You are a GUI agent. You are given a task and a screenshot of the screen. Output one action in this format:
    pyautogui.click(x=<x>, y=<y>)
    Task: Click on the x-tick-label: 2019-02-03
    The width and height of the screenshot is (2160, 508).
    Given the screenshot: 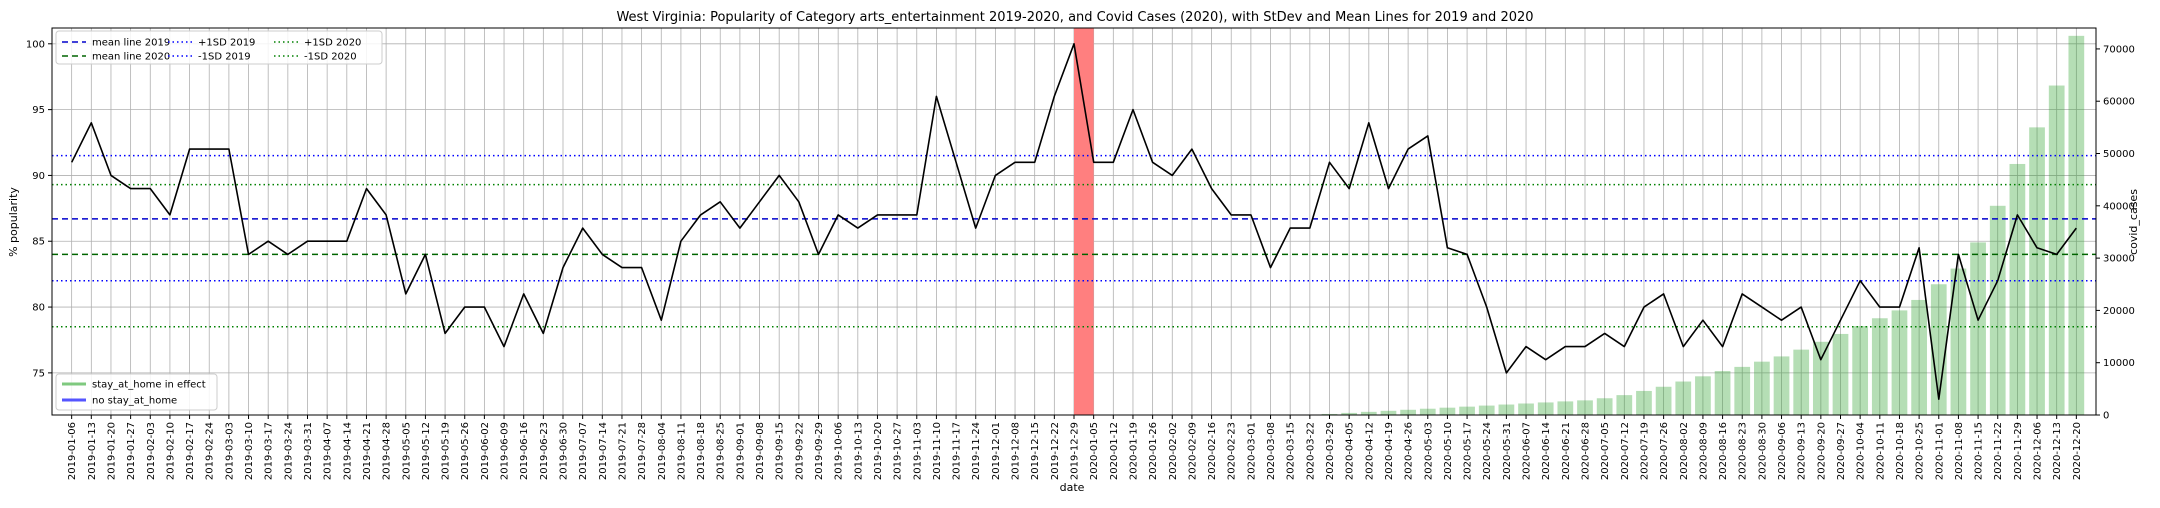 What is the action you would take?
    pyautogui.click(x=151, y=451)
    